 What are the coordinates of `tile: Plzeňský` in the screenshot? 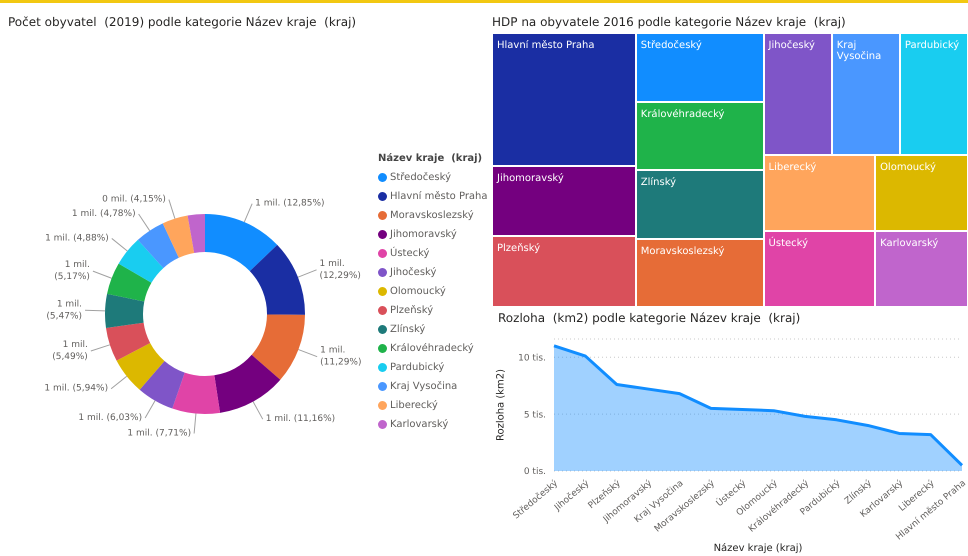 It's located at (564, 271).